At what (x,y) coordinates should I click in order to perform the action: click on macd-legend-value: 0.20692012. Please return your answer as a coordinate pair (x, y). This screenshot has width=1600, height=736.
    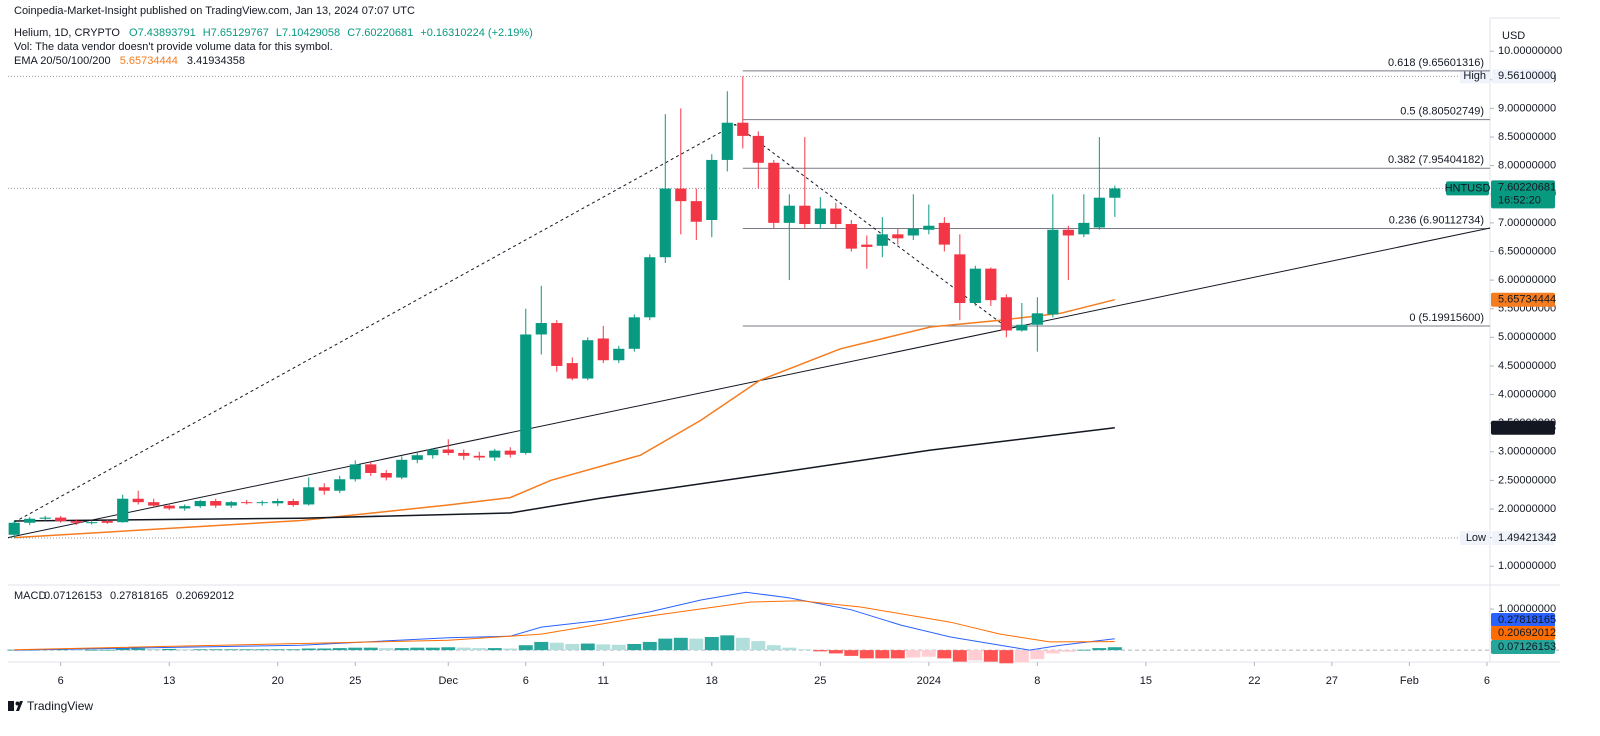
    Looking at the image, I should click on (205, 596).